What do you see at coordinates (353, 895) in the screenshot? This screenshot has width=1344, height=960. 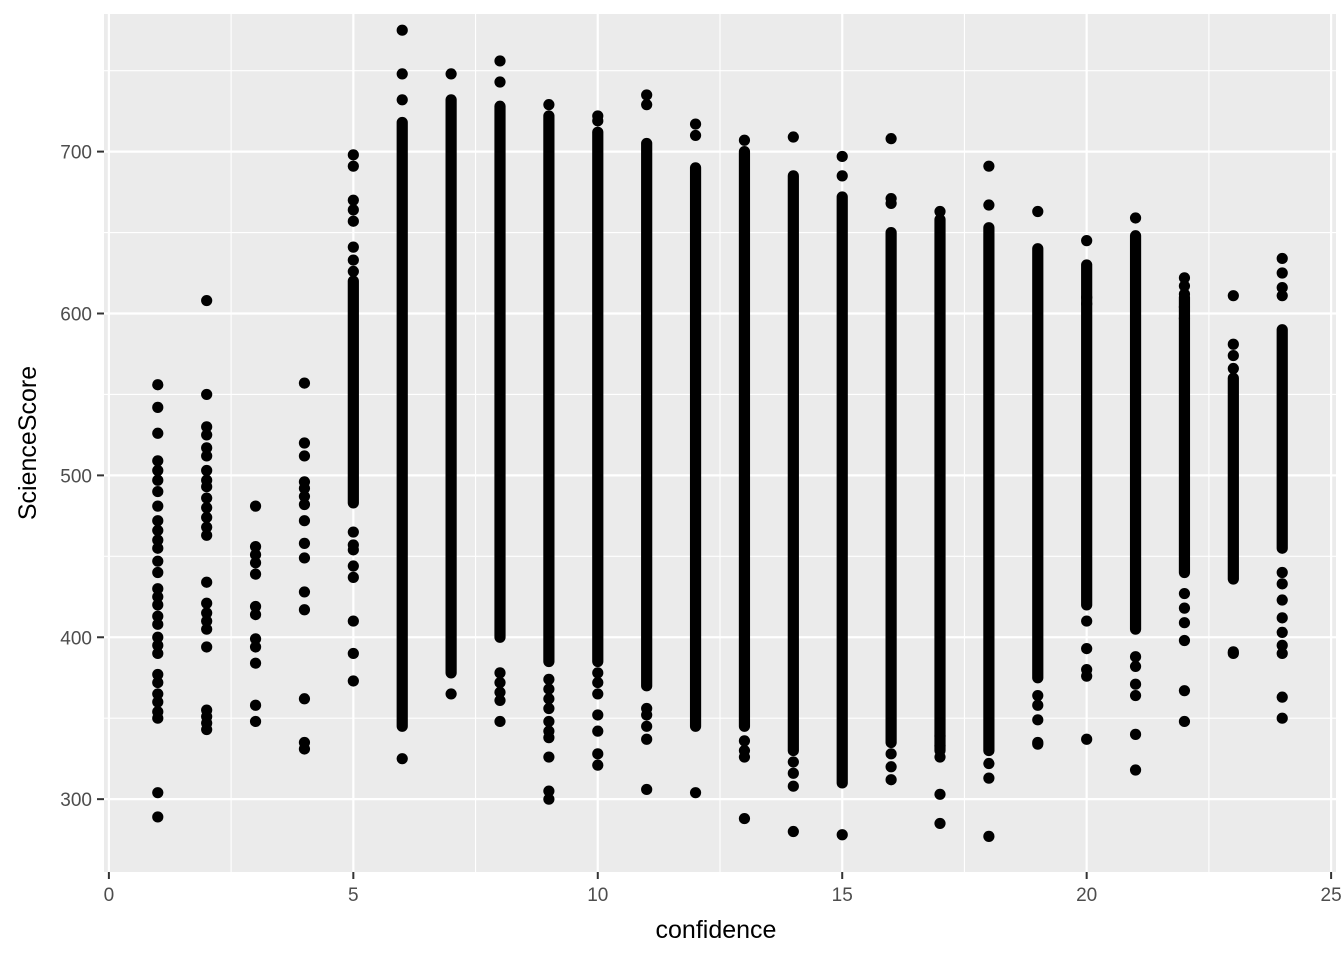 I see `x-tick-label: 5` at bounding box center [353, 895].